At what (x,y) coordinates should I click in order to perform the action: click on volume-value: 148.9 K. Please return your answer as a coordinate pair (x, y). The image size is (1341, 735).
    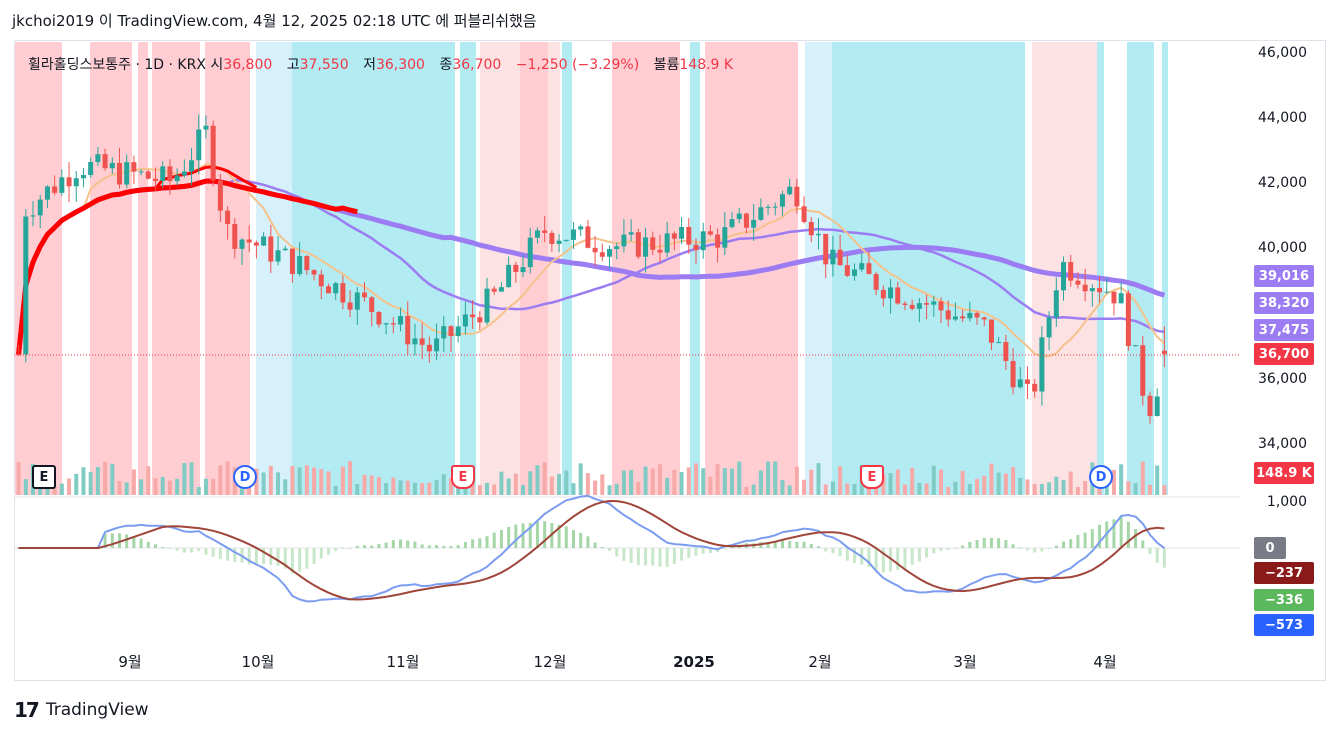
    Looking at the image, I should click on (706, 65).